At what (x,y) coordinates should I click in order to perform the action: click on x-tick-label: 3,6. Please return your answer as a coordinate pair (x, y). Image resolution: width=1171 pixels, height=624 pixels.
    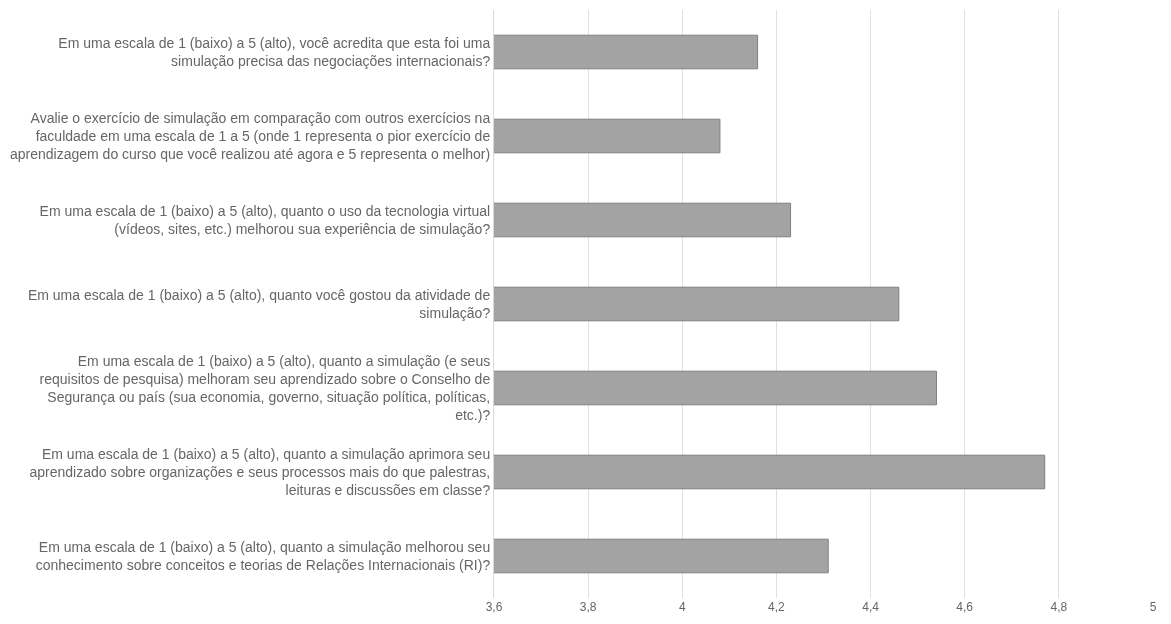
    Looking at the image, I should click on (494, 607).